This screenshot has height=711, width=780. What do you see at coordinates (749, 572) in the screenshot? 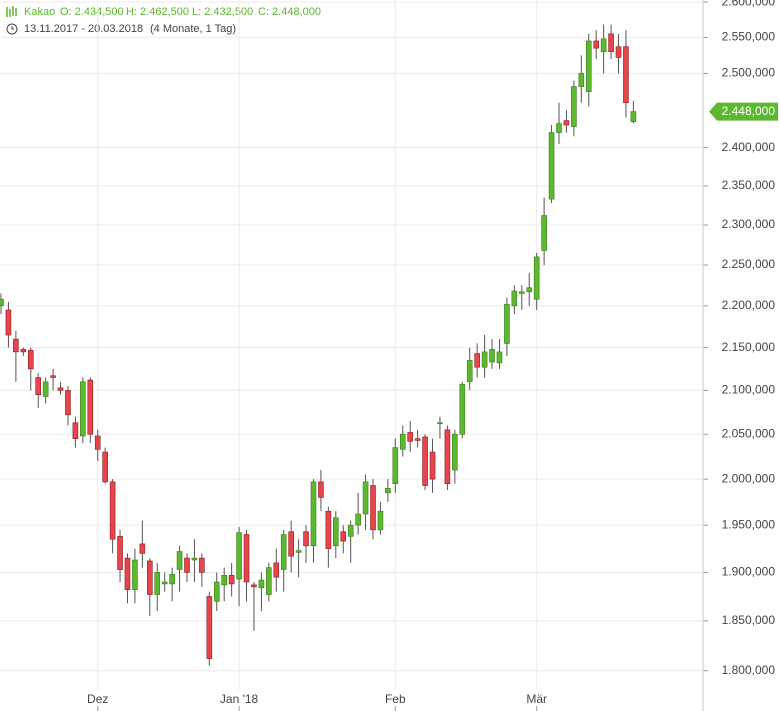
I see `y-tick-label: 1.900,000` at bounding box center [749, 572].